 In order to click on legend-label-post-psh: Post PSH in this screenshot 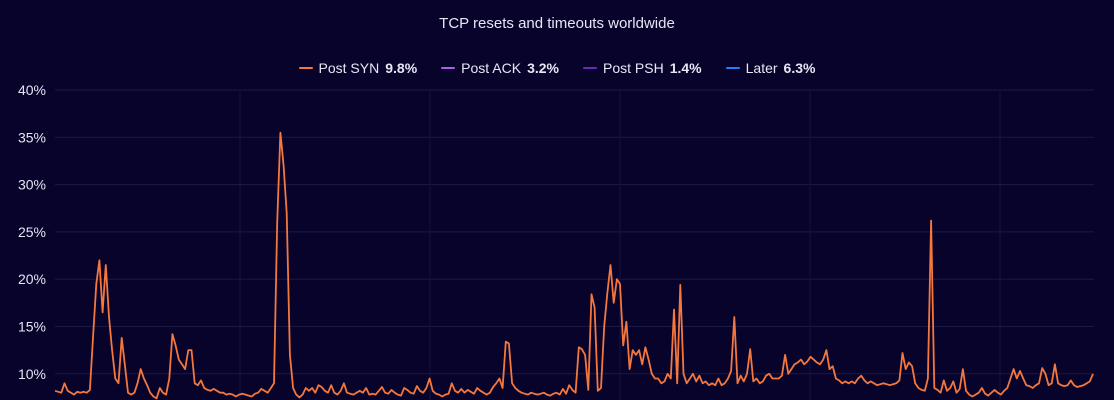, I will do `click(633, 68)`.